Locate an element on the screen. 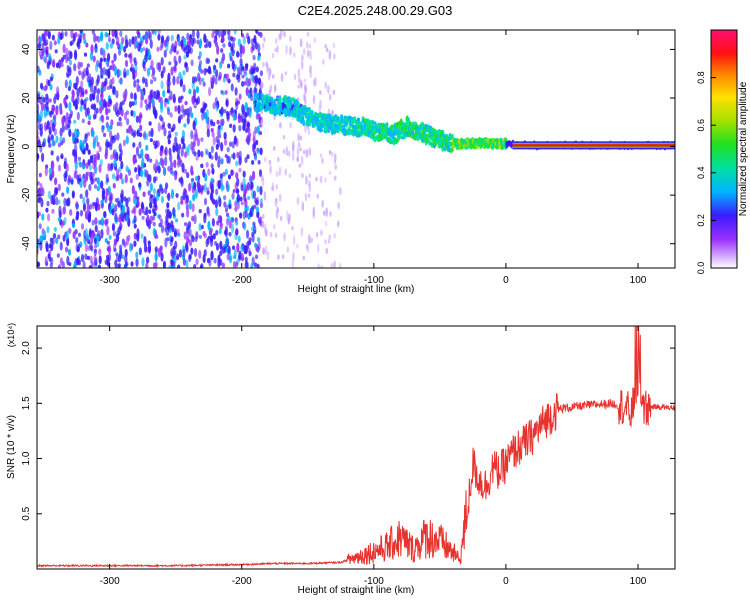 The width and height of the screenshot is (750, 600). snr-x-tick-label: -100 is located at coordinates (374, 581).